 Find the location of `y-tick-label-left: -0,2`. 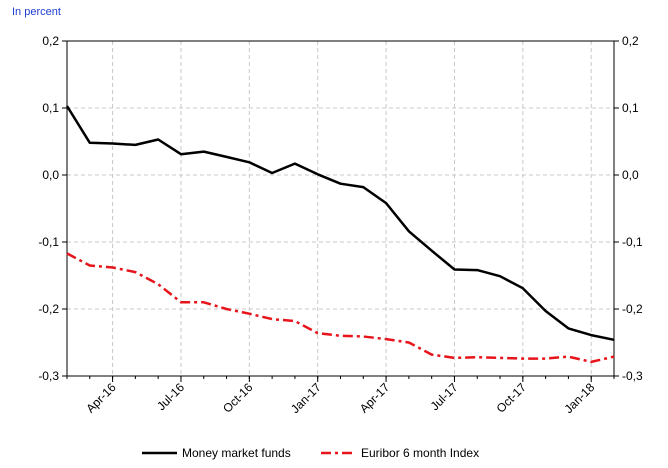

y-tick-label-left: -0,2 is located at coordinates (48, 309).